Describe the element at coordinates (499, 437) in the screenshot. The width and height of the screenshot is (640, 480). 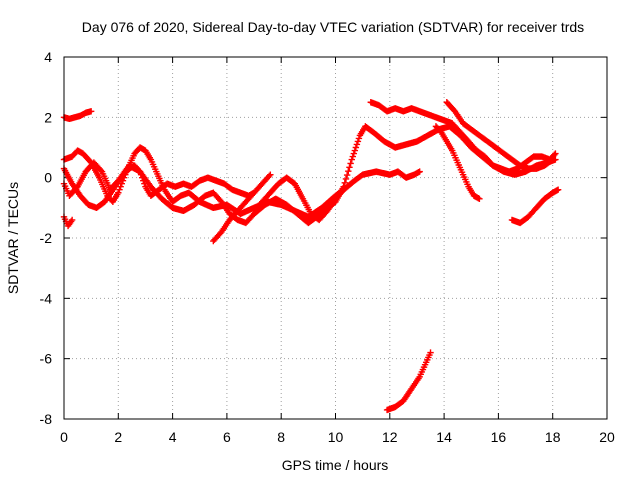
I see `x-tick-label: 16` at that location.